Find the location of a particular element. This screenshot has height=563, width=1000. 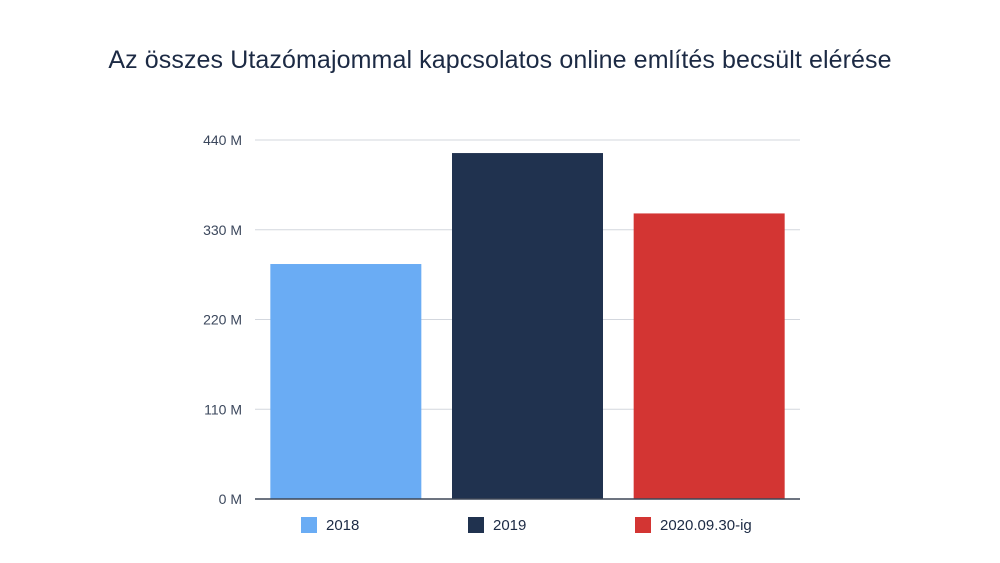

y-axis-tick-labels: 0 M 110 M 220 M 330 M 440 M is located at coordinates (222, 319).